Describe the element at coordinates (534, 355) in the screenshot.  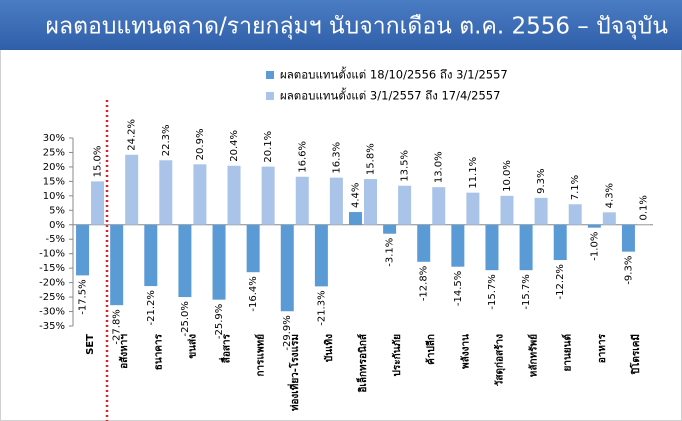
I see `x-tick-label: หลักทรัพย์` at that location.